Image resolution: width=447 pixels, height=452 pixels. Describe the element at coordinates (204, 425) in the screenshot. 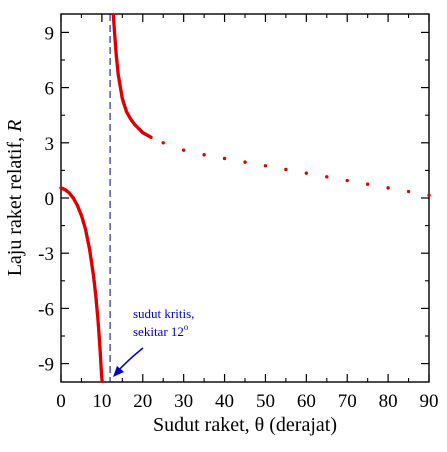

I see `x-axis-title-text: Sudut raket,` at that location.